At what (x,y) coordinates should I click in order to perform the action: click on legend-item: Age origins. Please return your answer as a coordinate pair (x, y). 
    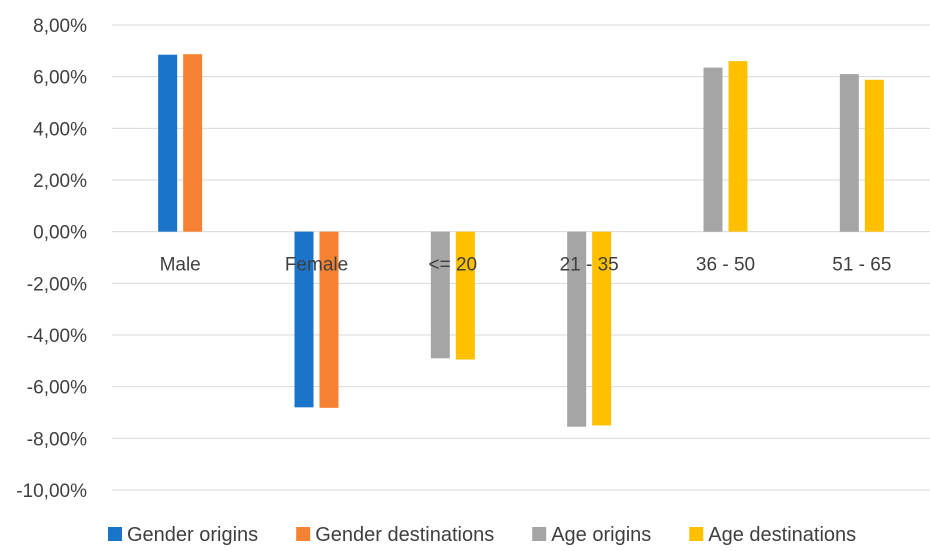
    Looking at the image, I should click on (591, 535).